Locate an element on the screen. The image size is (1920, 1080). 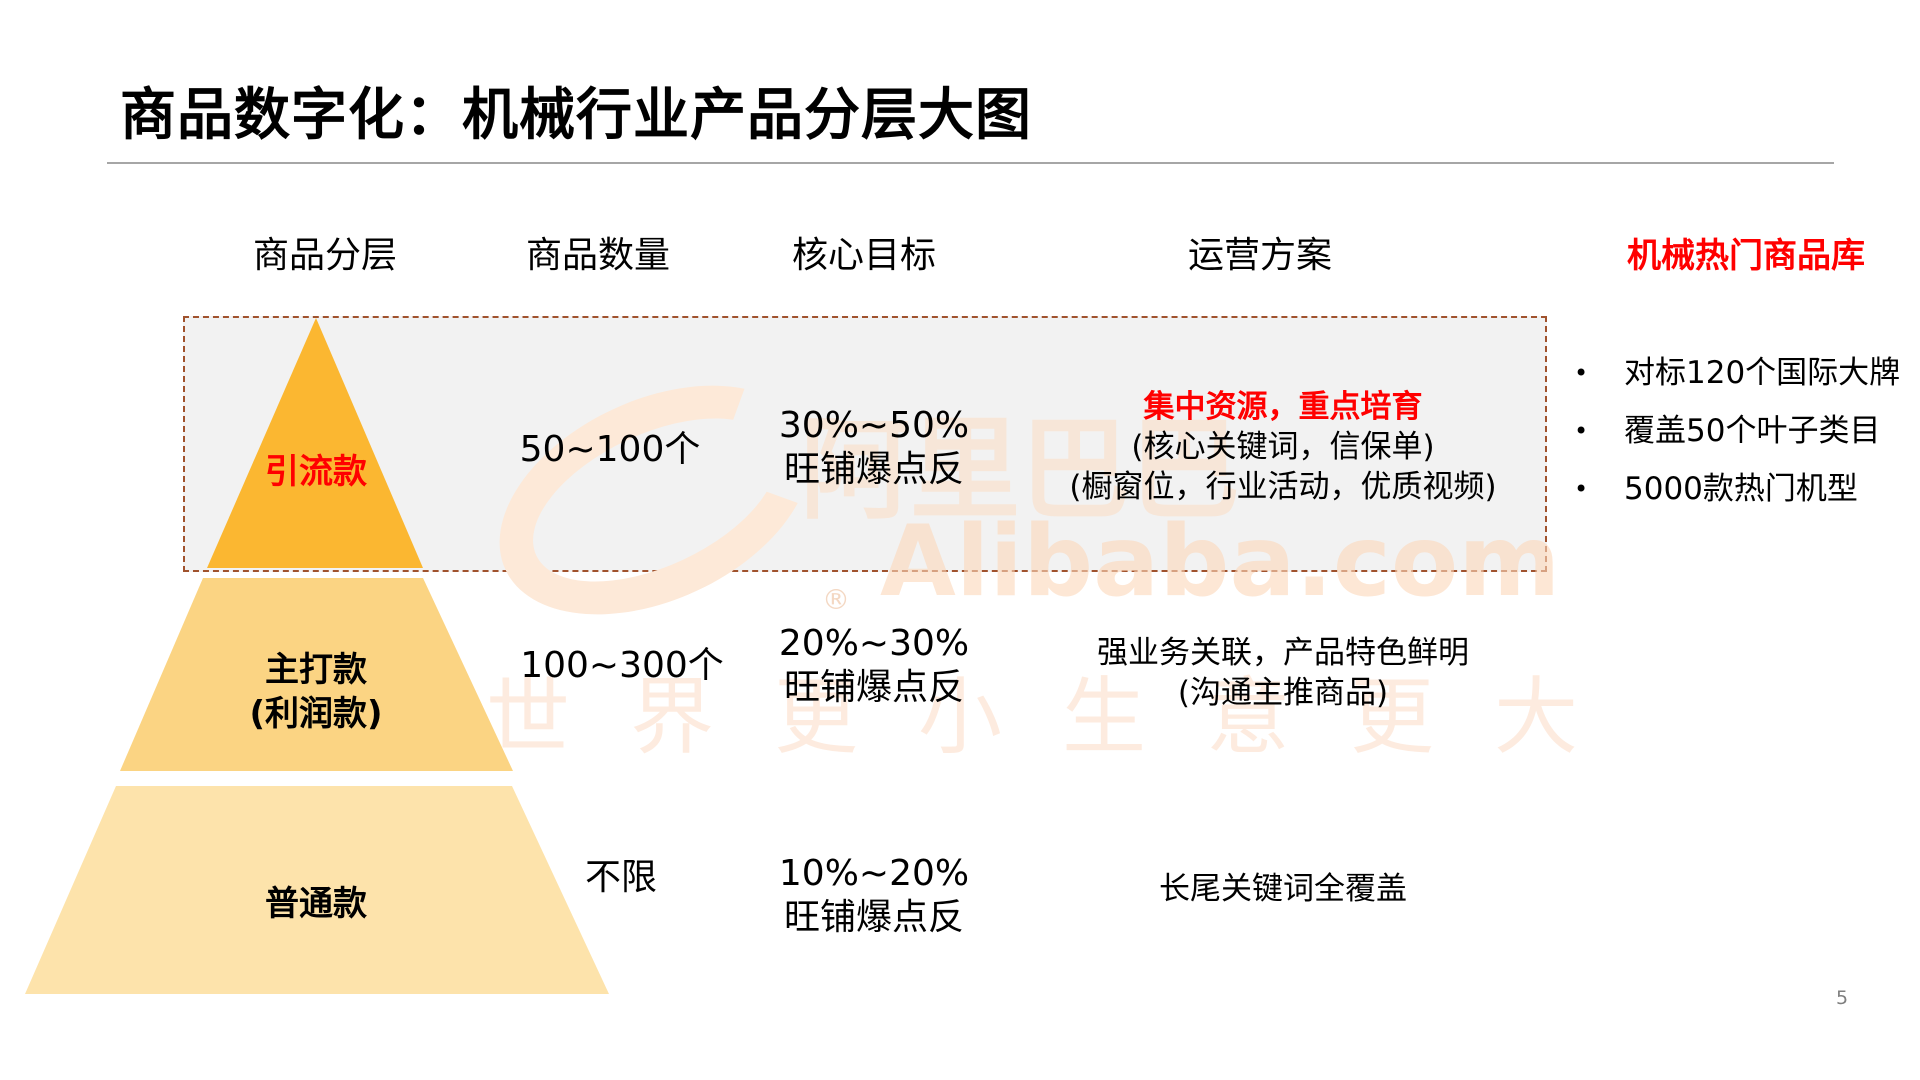
pyramid-tier-bottom is located at coordinates (317, 890).